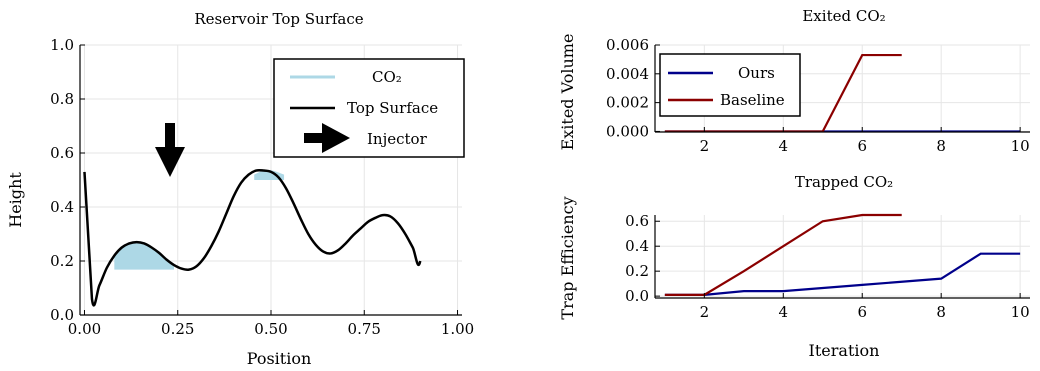 This screenshot has height=371, width=1040. What do you see at coordinates (177, 329) in the screenshot?
I see `x-tick-label: 0.25` at bounding box center [177, 329].